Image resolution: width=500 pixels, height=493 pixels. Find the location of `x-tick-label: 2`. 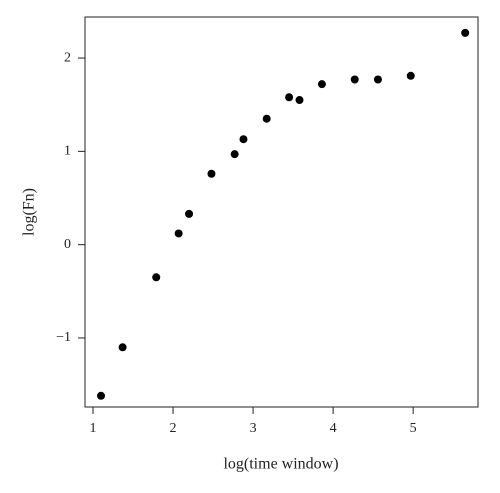

x-tick-label: 2 is located at coordinates (173, 428).